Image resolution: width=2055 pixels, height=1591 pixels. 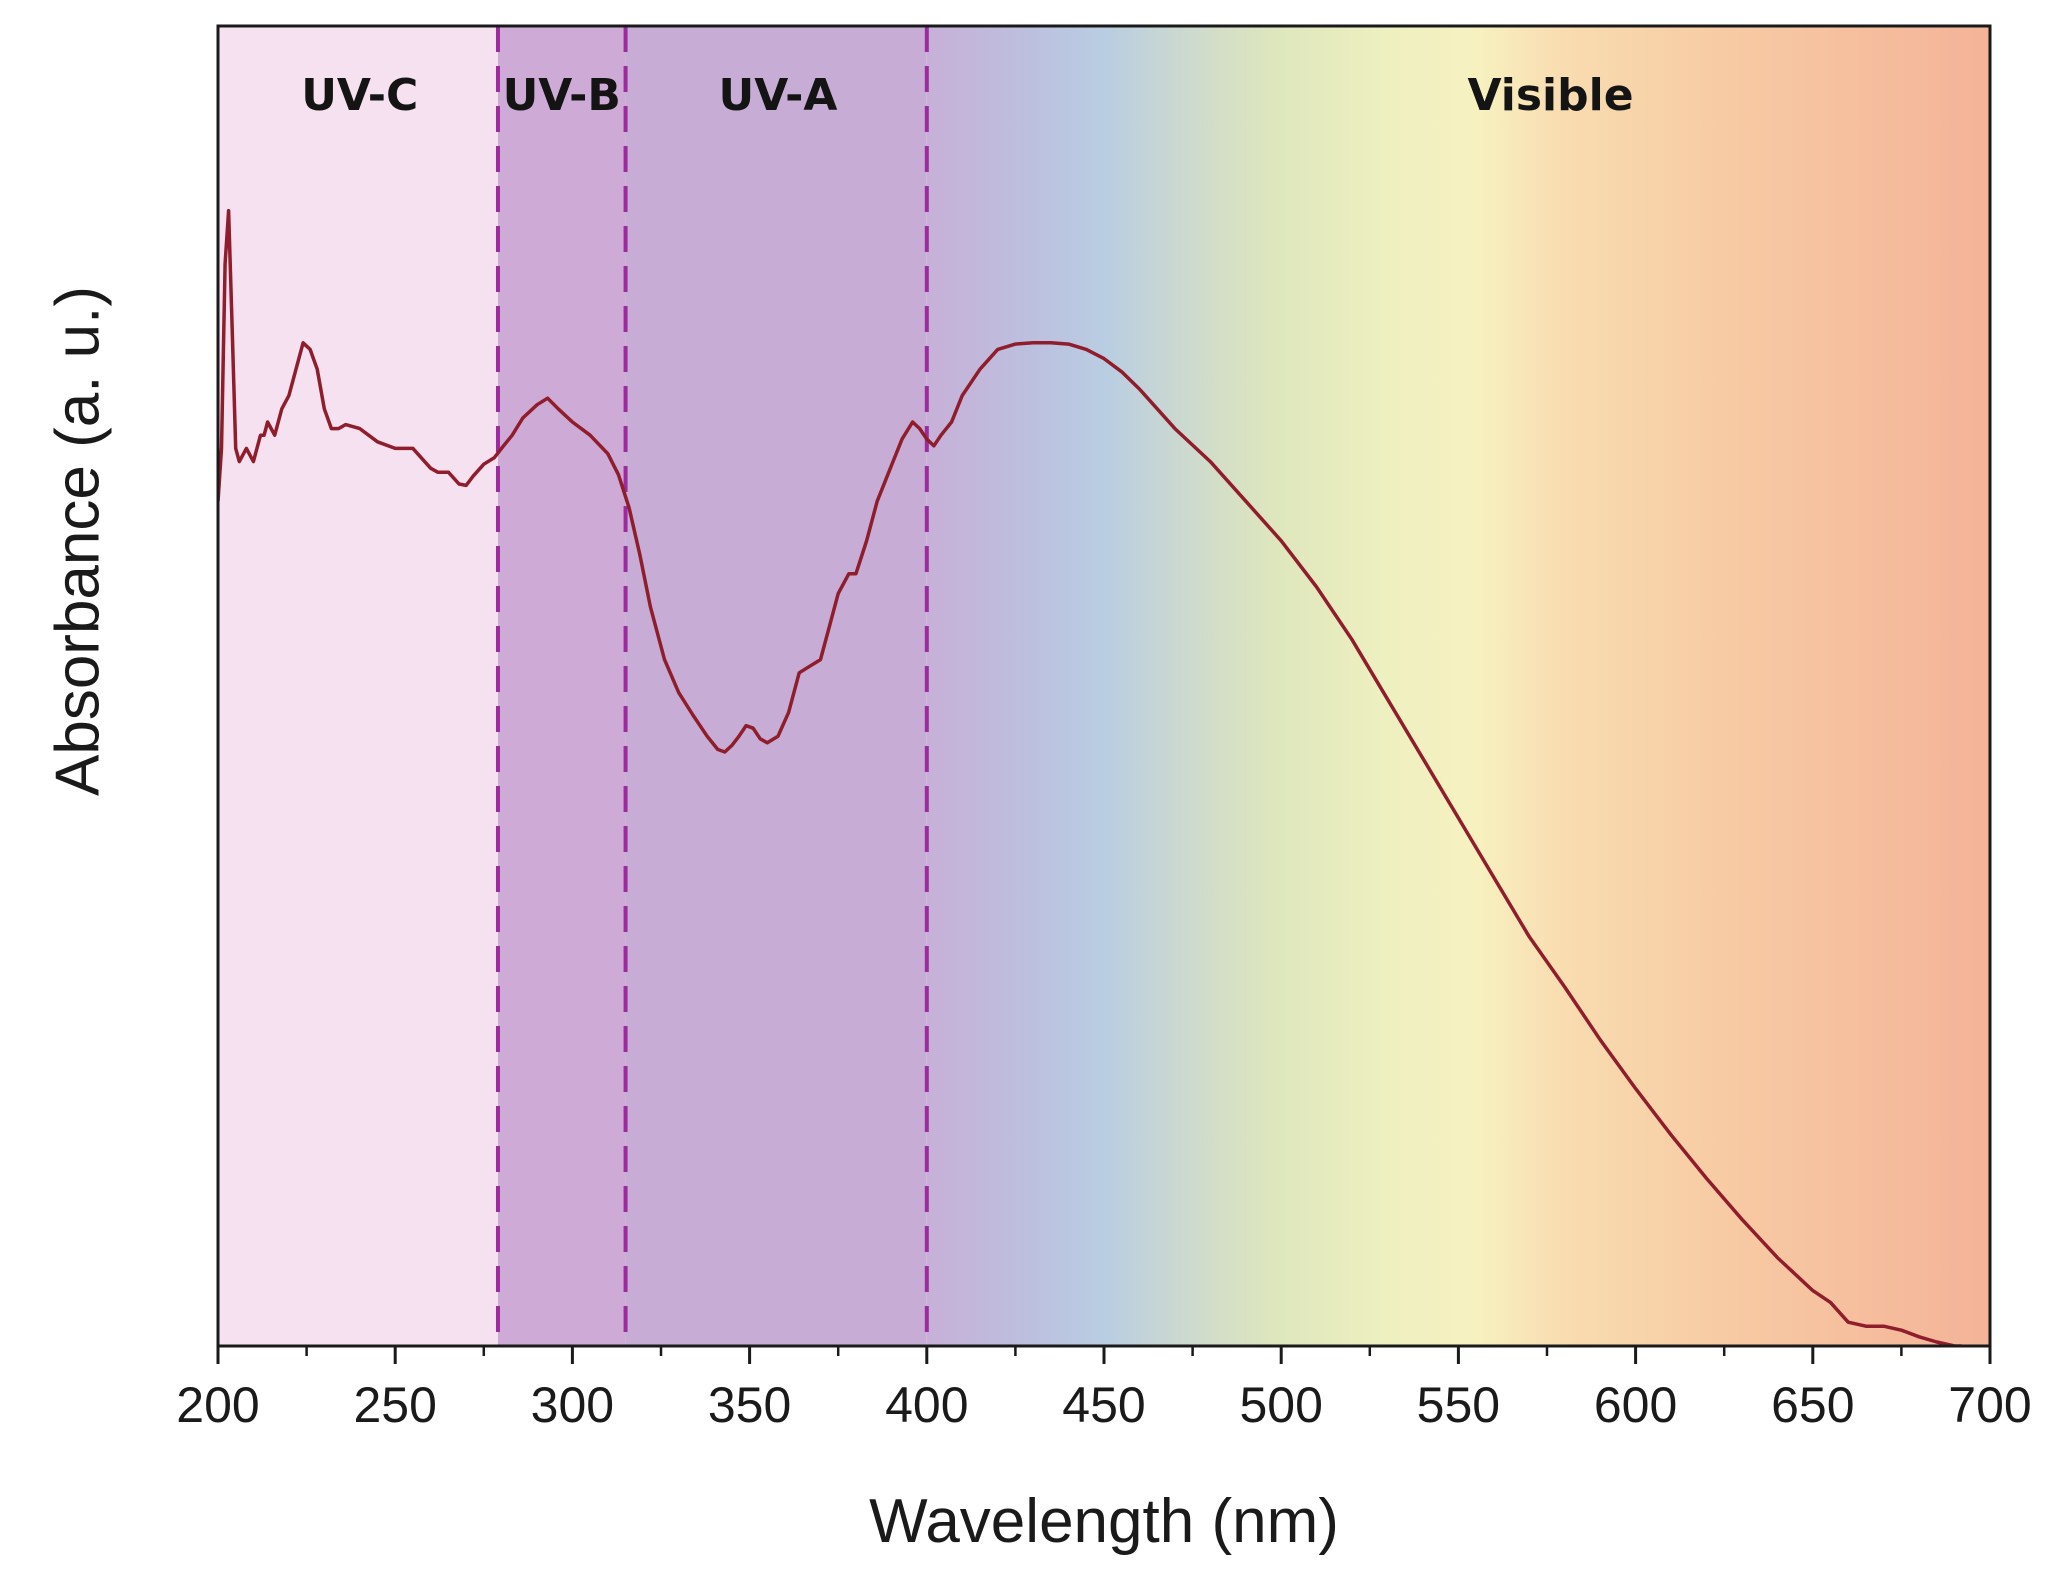 What do you see at coordinates (777, 95) in the screenshot?
I see `region-label-uv-a: UV-A` at bounding box center [777, 95].